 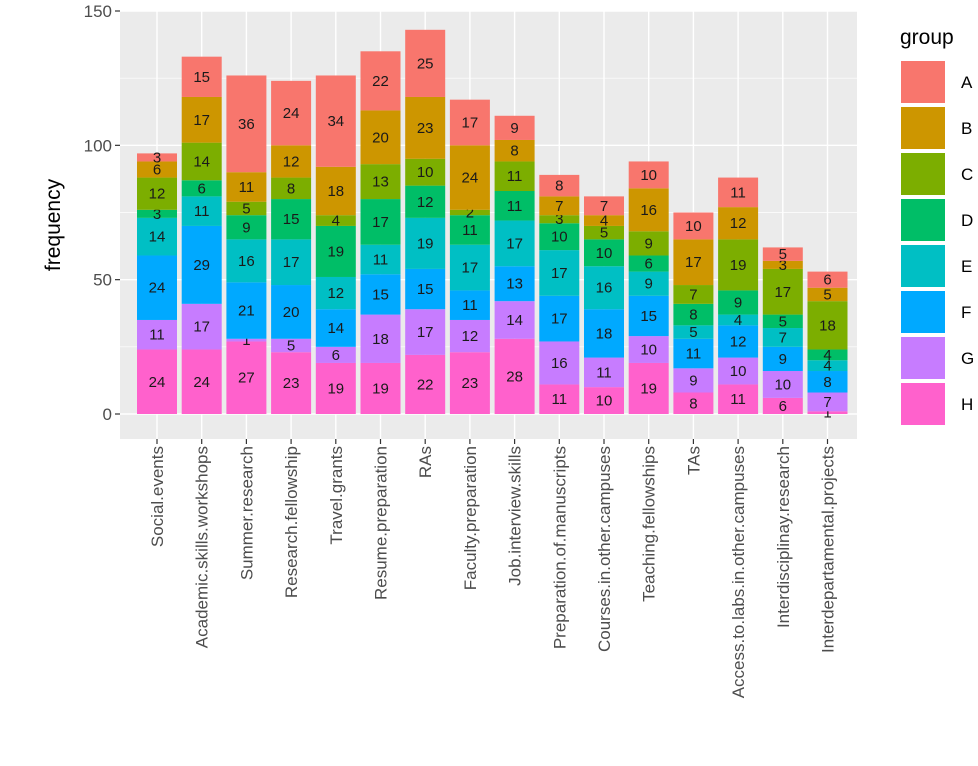 What do you see at coordinates (923, 82) in the screenshot?
I see `legend-key-a` at bounding box center [923, 82].